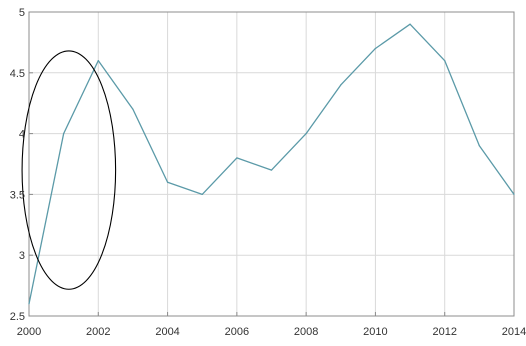 The height and width of the screenshot is (346, 526). Describe the element at coordinates (306, 332) in the screenshot. I see `x-tick-label: 2008` at that location.